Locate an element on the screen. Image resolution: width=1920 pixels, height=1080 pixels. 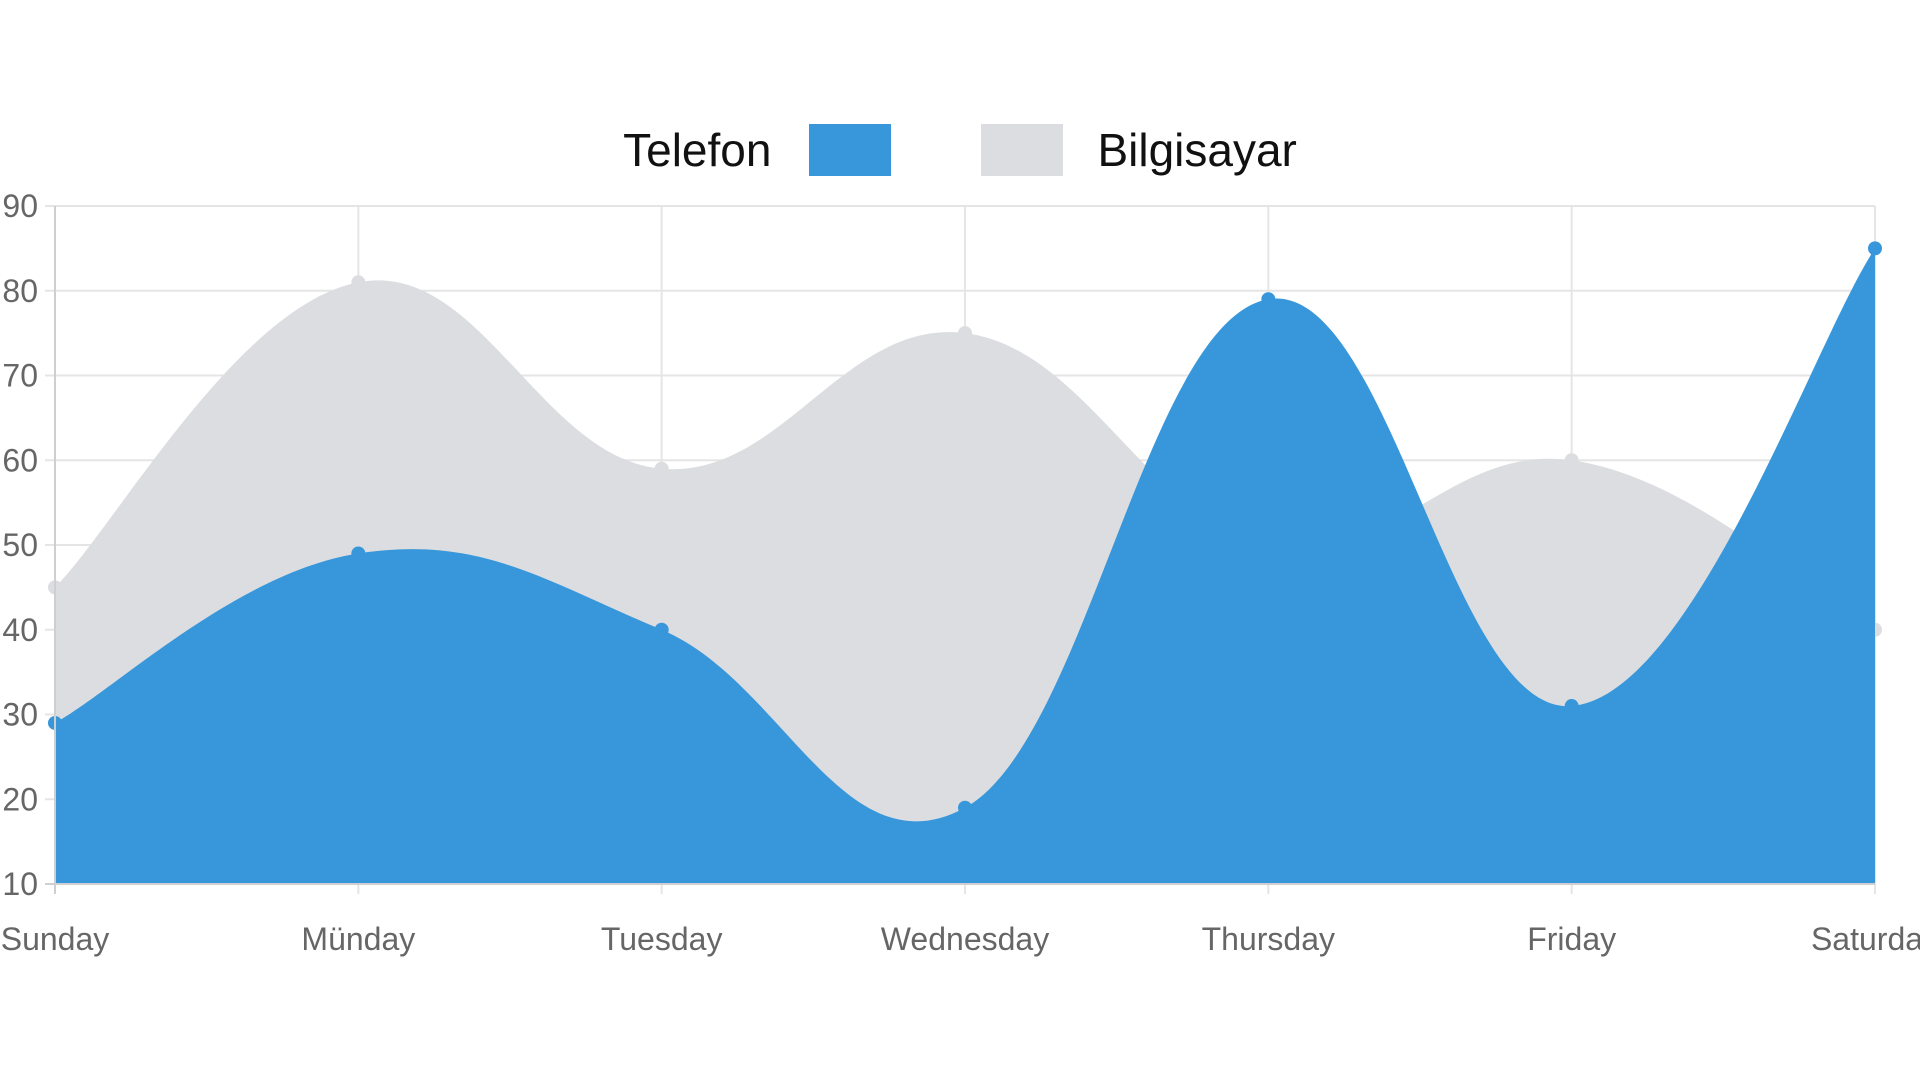
x-tick-label: Tuesday is located at coordinates (662, 939).